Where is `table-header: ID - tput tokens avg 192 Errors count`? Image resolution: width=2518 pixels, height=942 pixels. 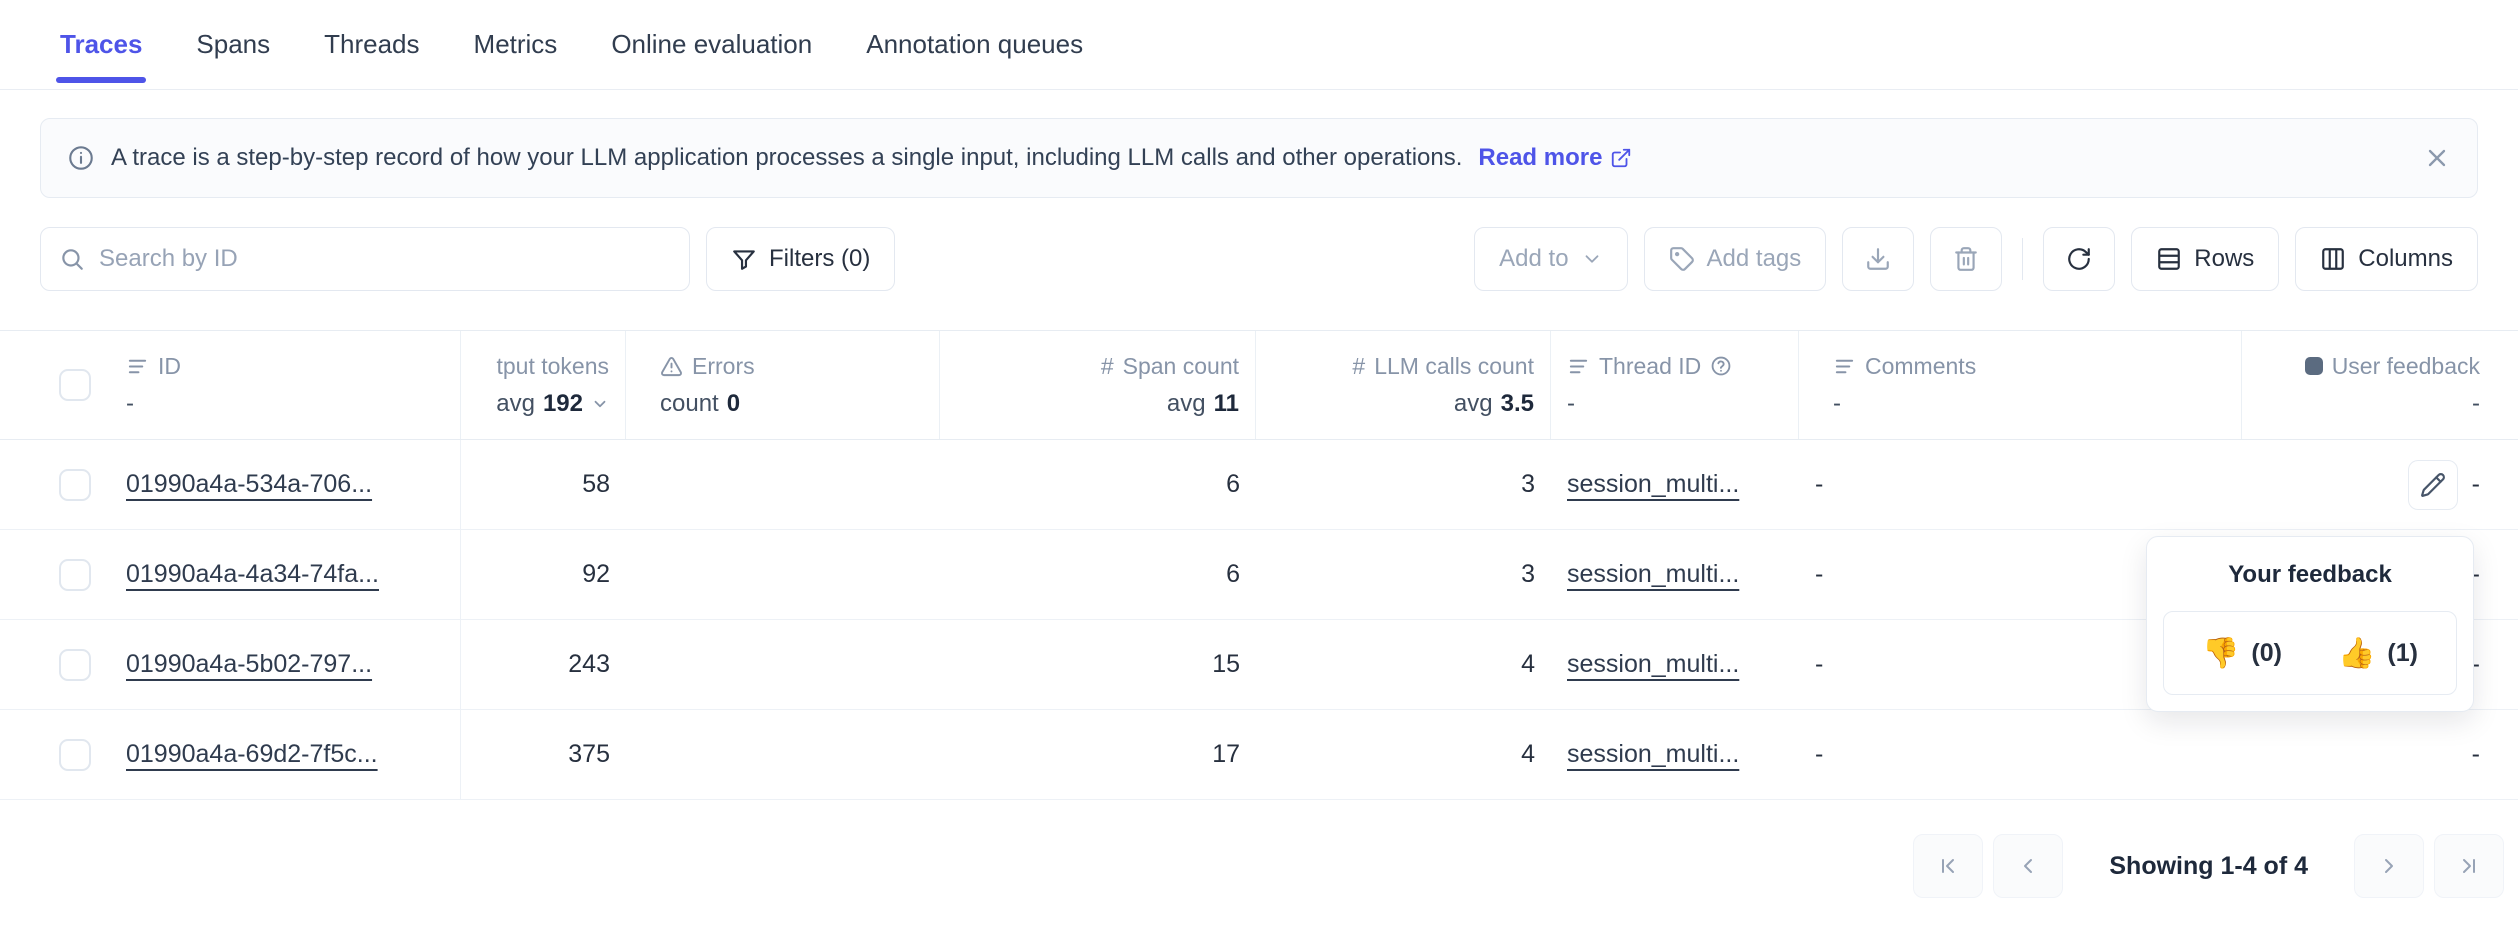
table-header: ID - tput tokens avg 192 Errors count is located at coordinates (1259, 385).